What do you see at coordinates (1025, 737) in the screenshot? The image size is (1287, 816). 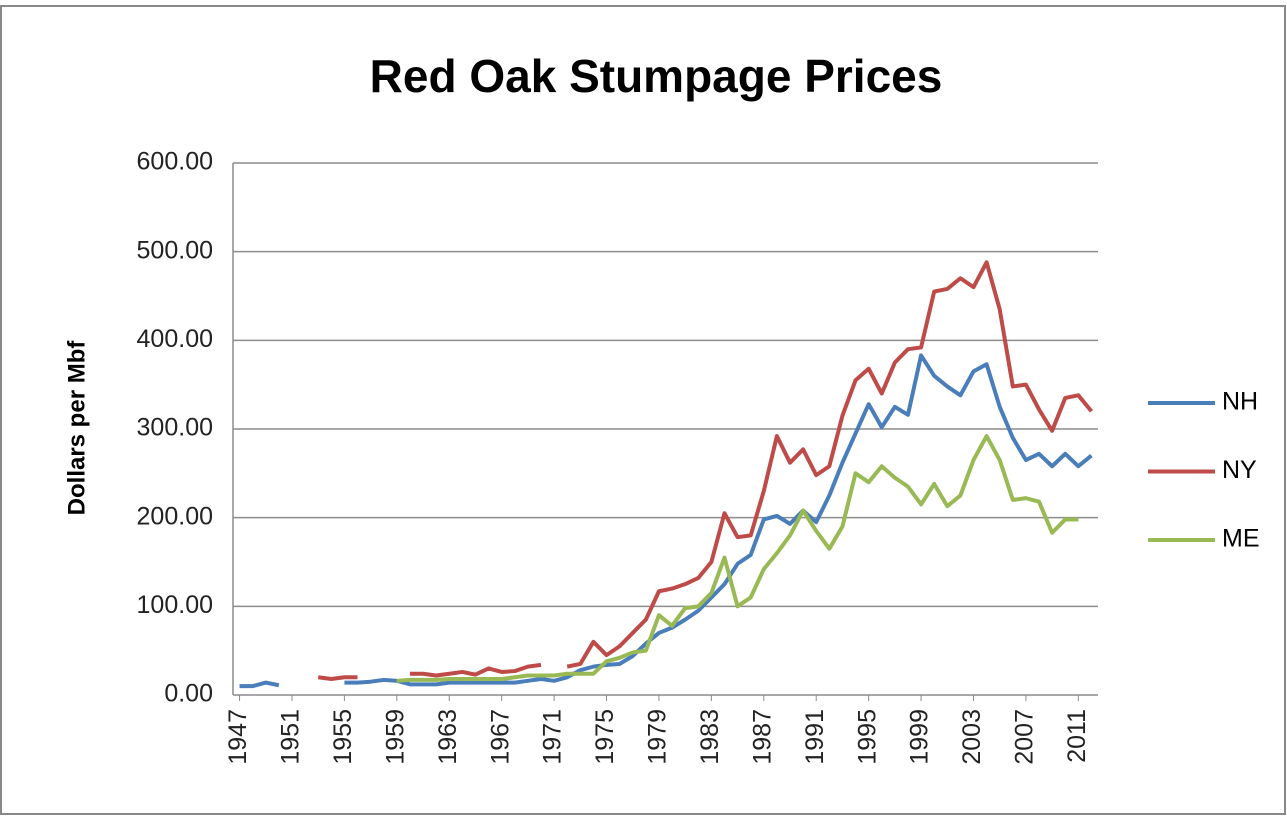 I see `x-tick-label: 2007` at bounding box center [1025, 737].